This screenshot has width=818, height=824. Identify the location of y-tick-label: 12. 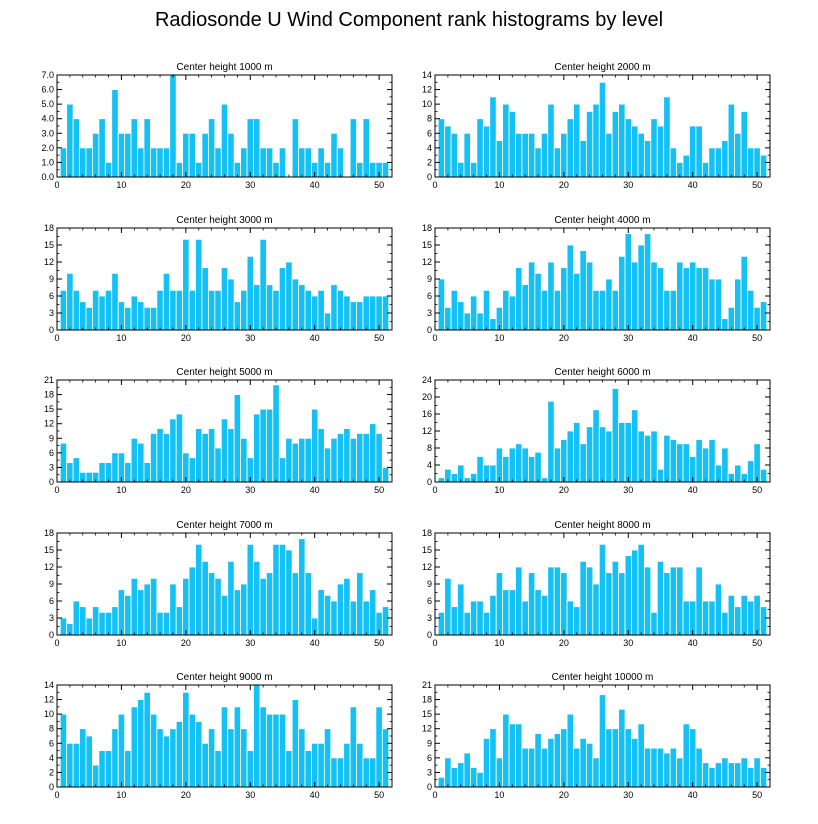
(49, 567).